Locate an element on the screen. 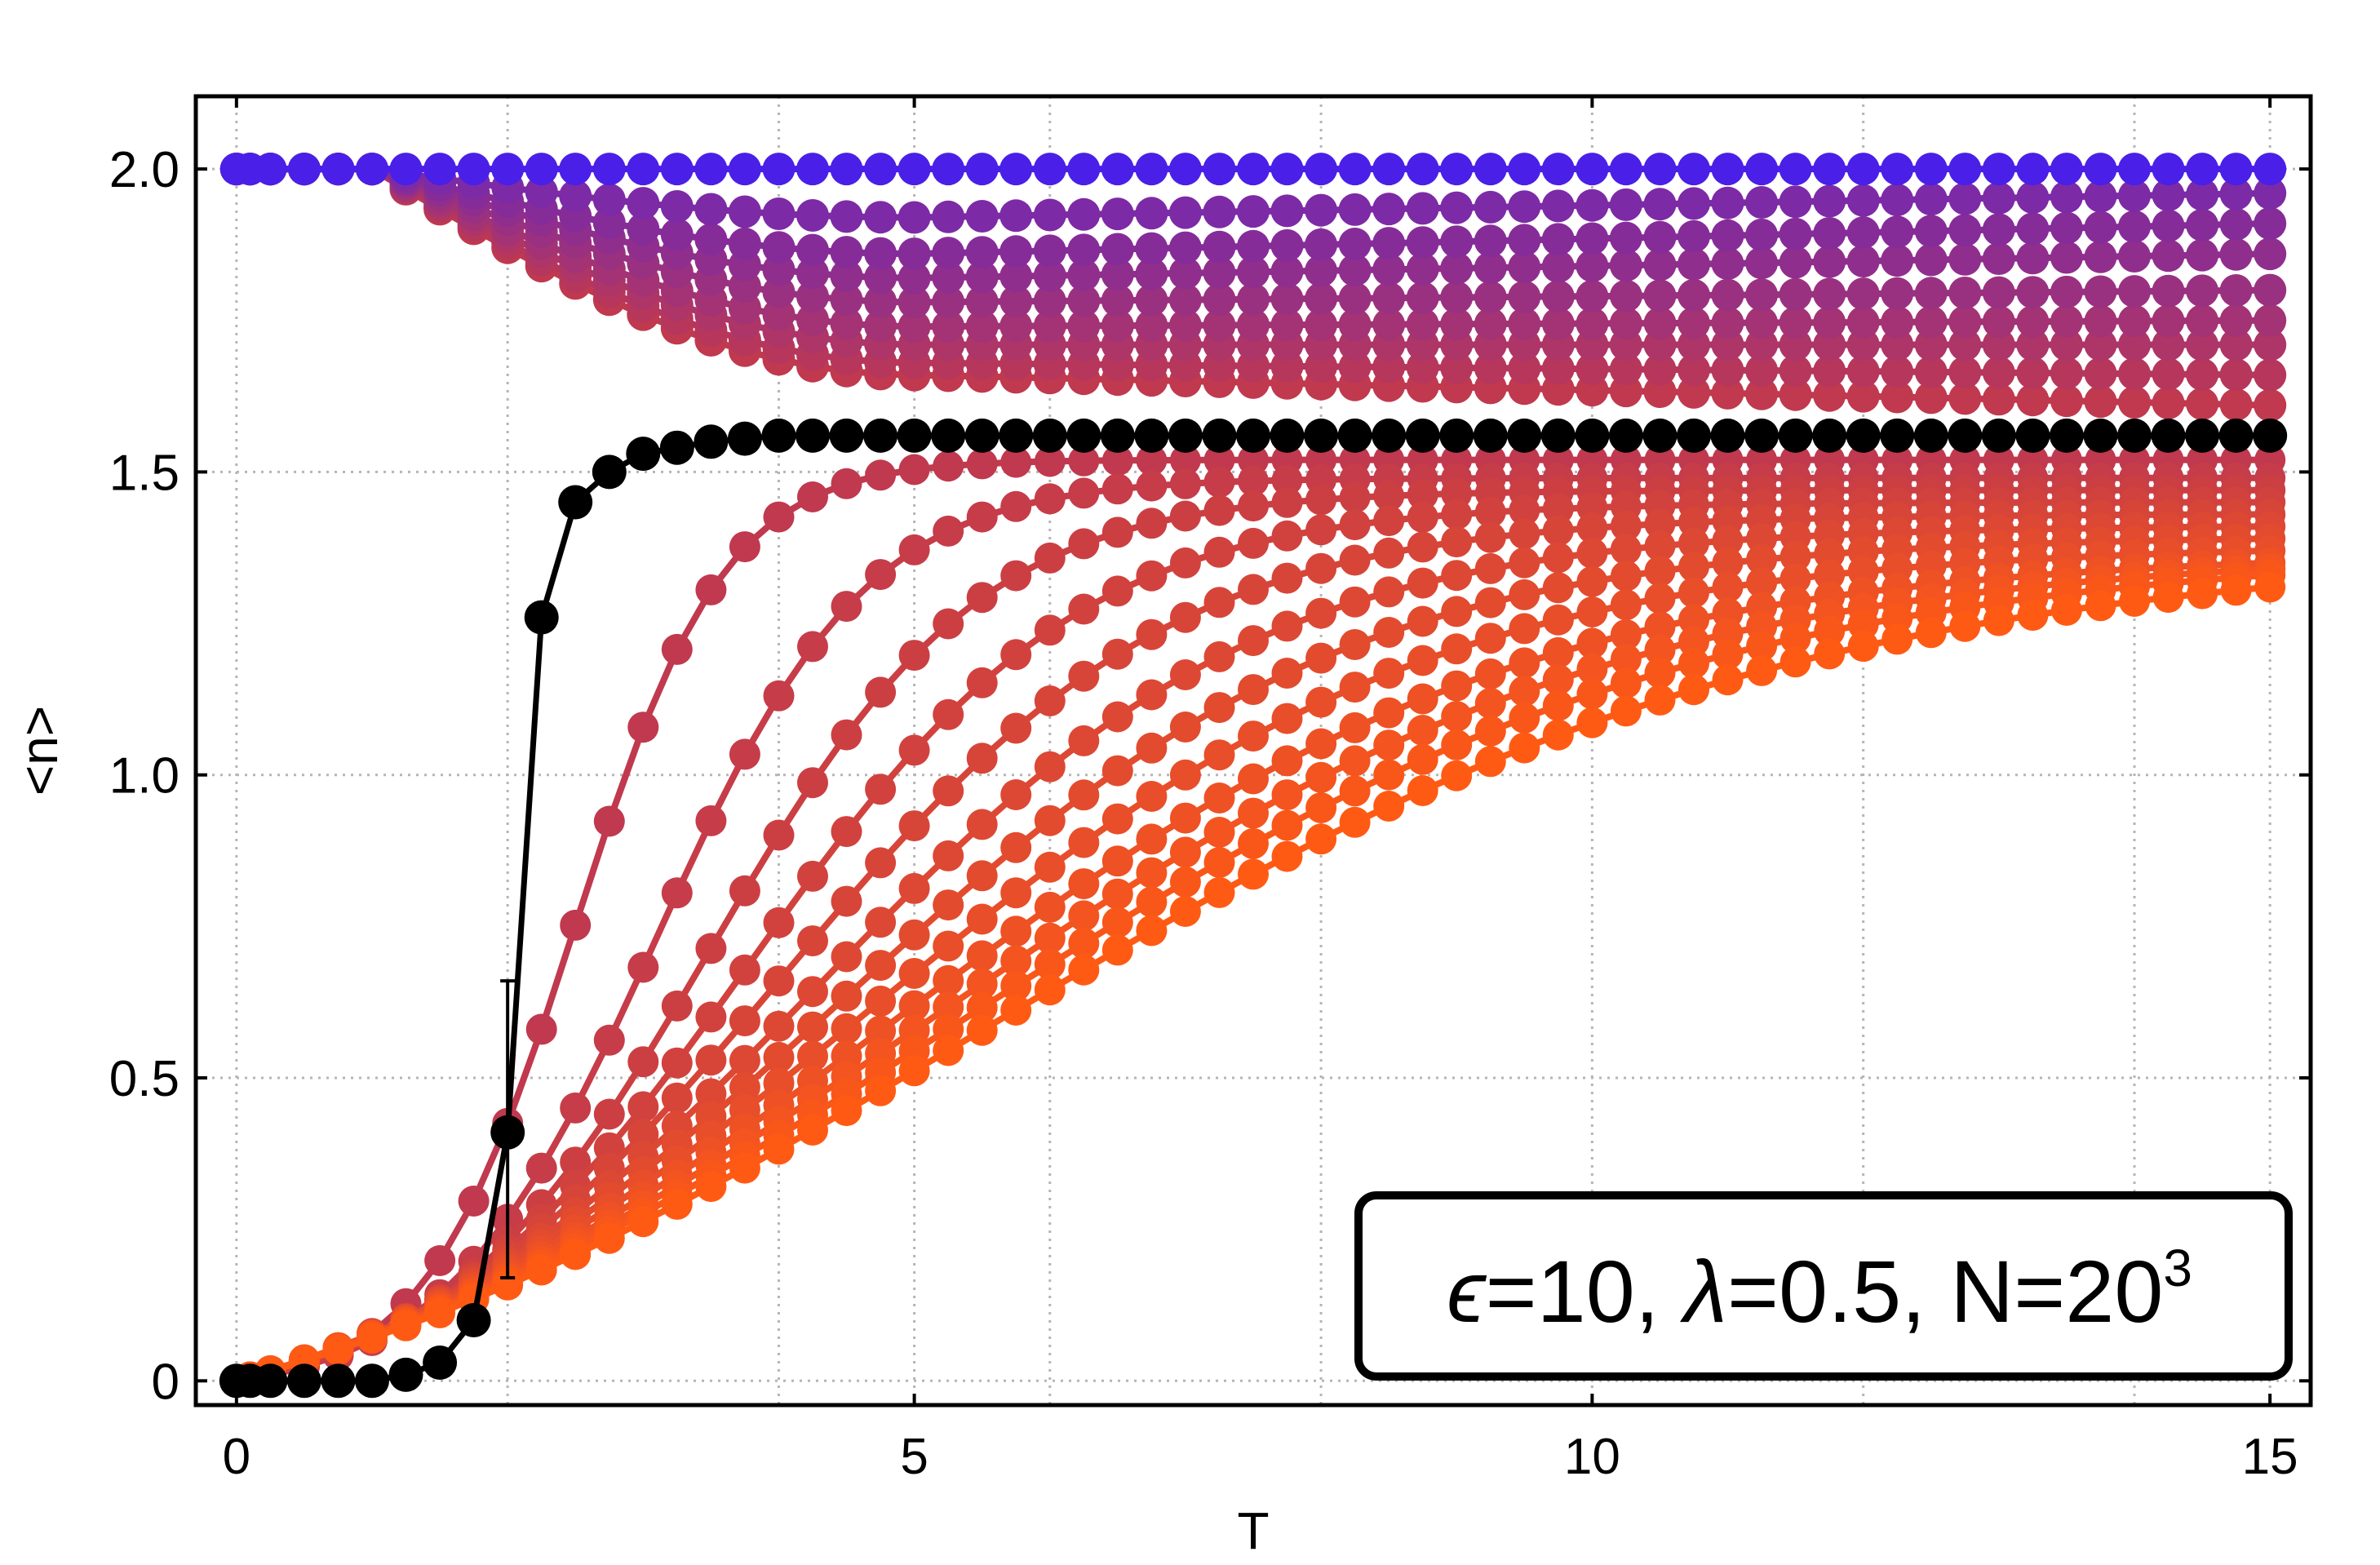 This screenshot has width=2380, height=1565. y-tick-label: 2.0 is located at coordinates (144, 170).